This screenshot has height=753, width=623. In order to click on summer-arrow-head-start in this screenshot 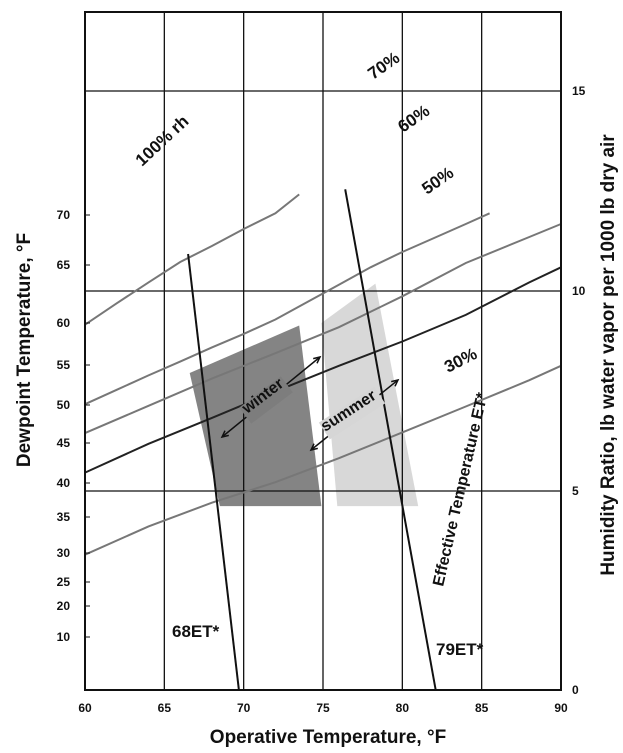, I will do `click(313, 447)`.